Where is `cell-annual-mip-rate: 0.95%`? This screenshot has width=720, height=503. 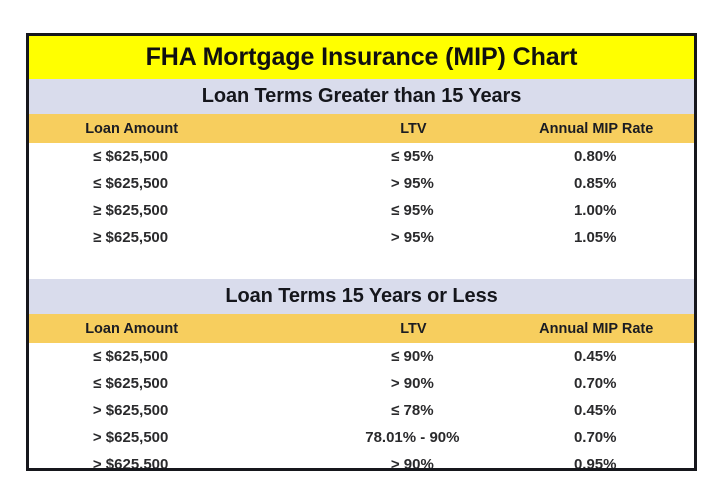 cell-annual-mip-rate: 0.95% is located at coordinates (599, 459).